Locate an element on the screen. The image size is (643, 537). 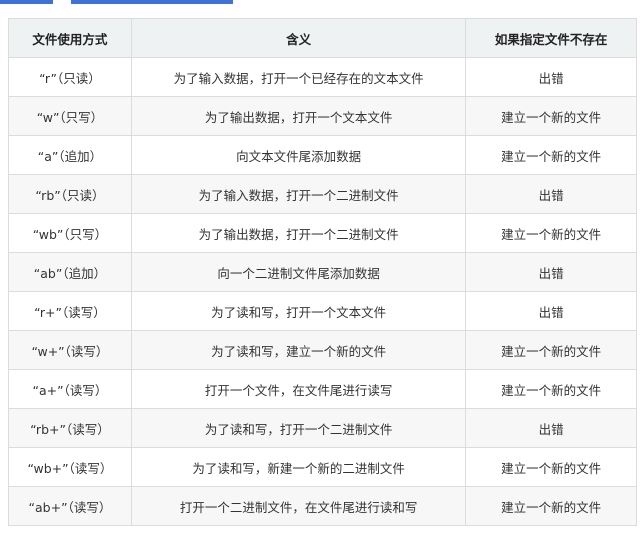
cell-mode: “rb”（只读） is located at coordinates (70, 194).